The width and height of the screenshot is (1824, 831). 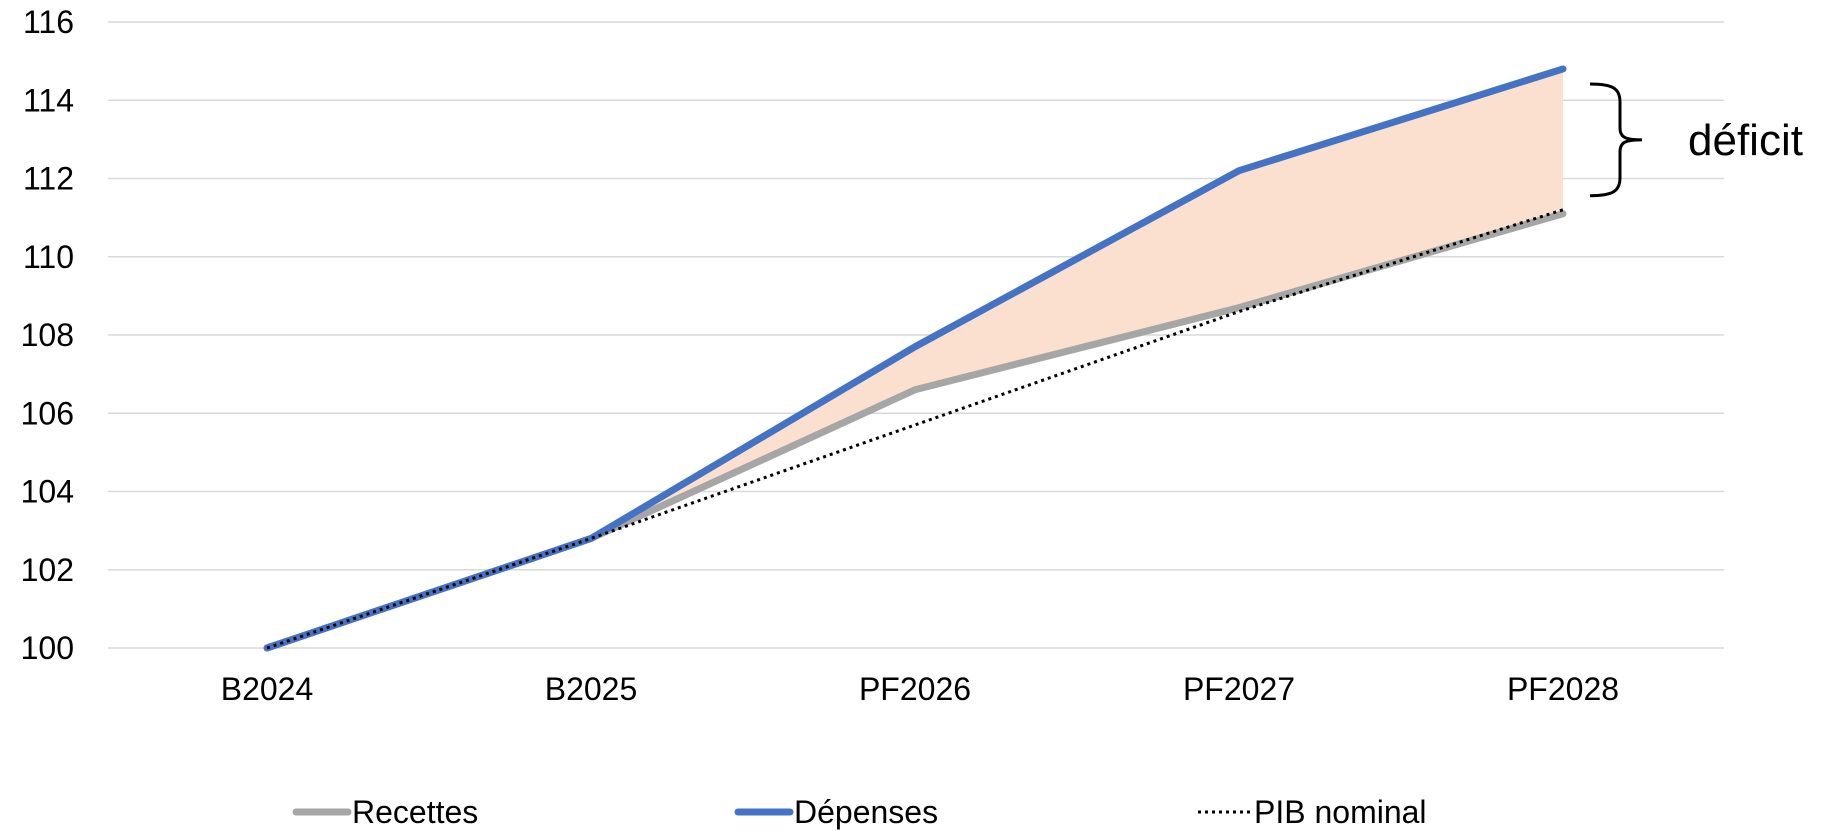 I want to click on y-axis-ticks: 100 102 104 106 108 110 112 114 116, so click(x=47, y=335).